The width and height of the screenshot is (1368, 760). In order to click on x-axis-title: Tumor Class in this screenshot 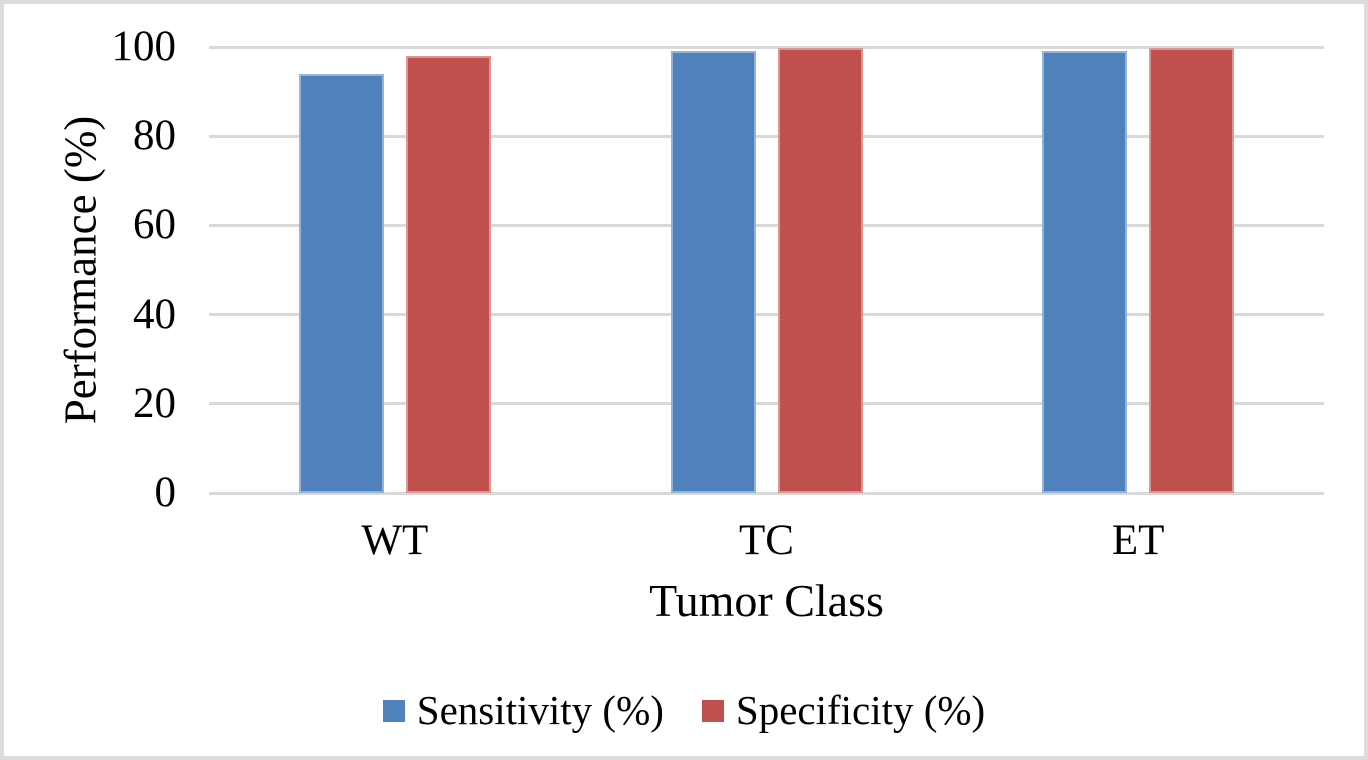, I will do `click(766, 600)`.